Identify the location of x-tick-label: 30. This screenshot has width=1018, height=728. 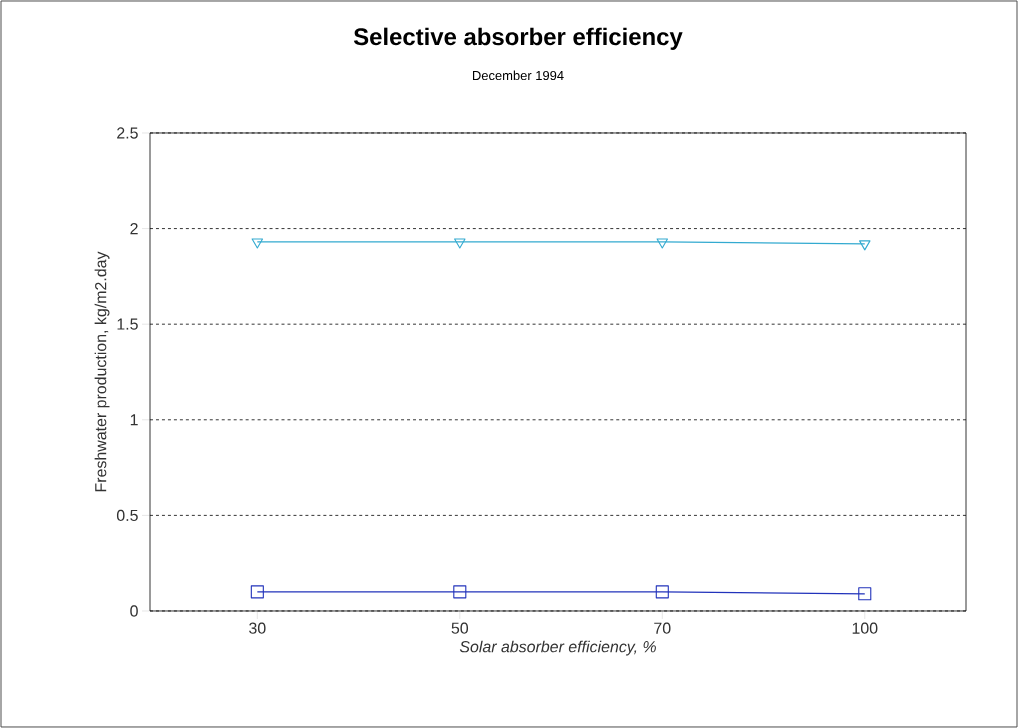
(257, 628).